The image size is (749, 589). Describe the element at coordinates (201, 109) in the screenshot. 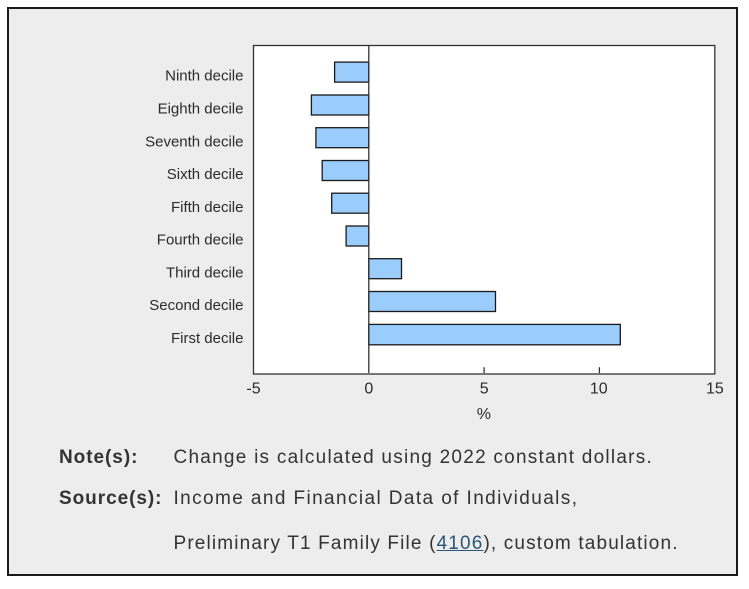

I see `svg-text: Eighth decile` at that location.